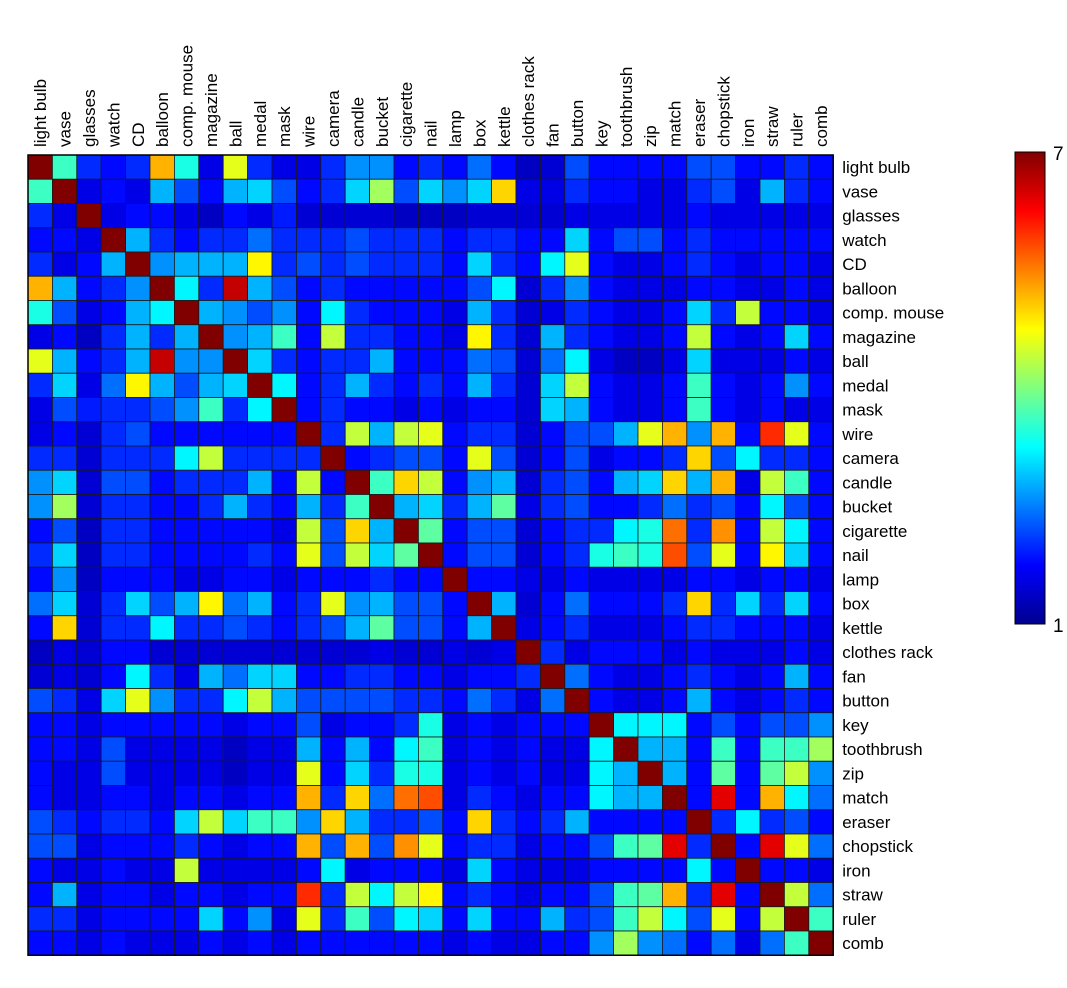 The height and width of the screenshot is (988, 1067). Describe the element at coordinates (866, 822) in the screenshot. I see `y-tick-label: eraser` at that location.